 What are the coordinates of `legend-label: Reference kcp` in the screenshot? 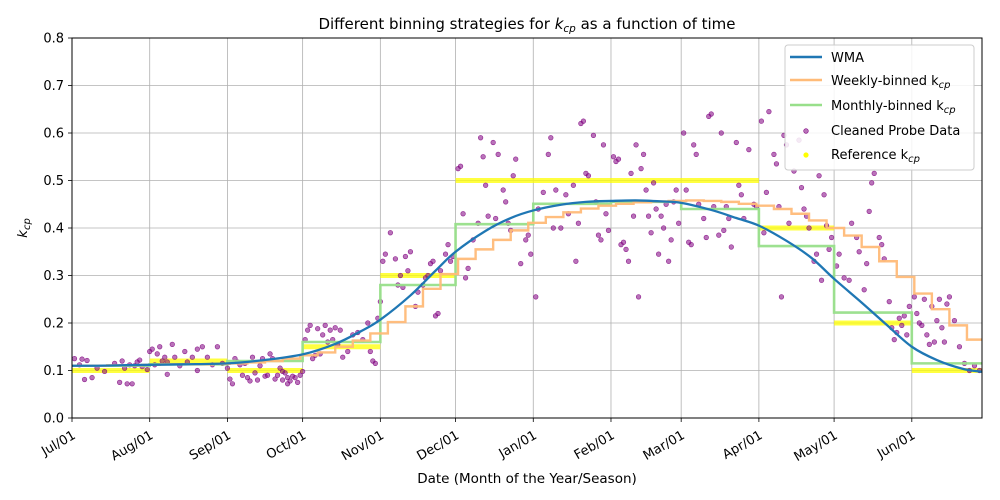 It's located at (875, 156).